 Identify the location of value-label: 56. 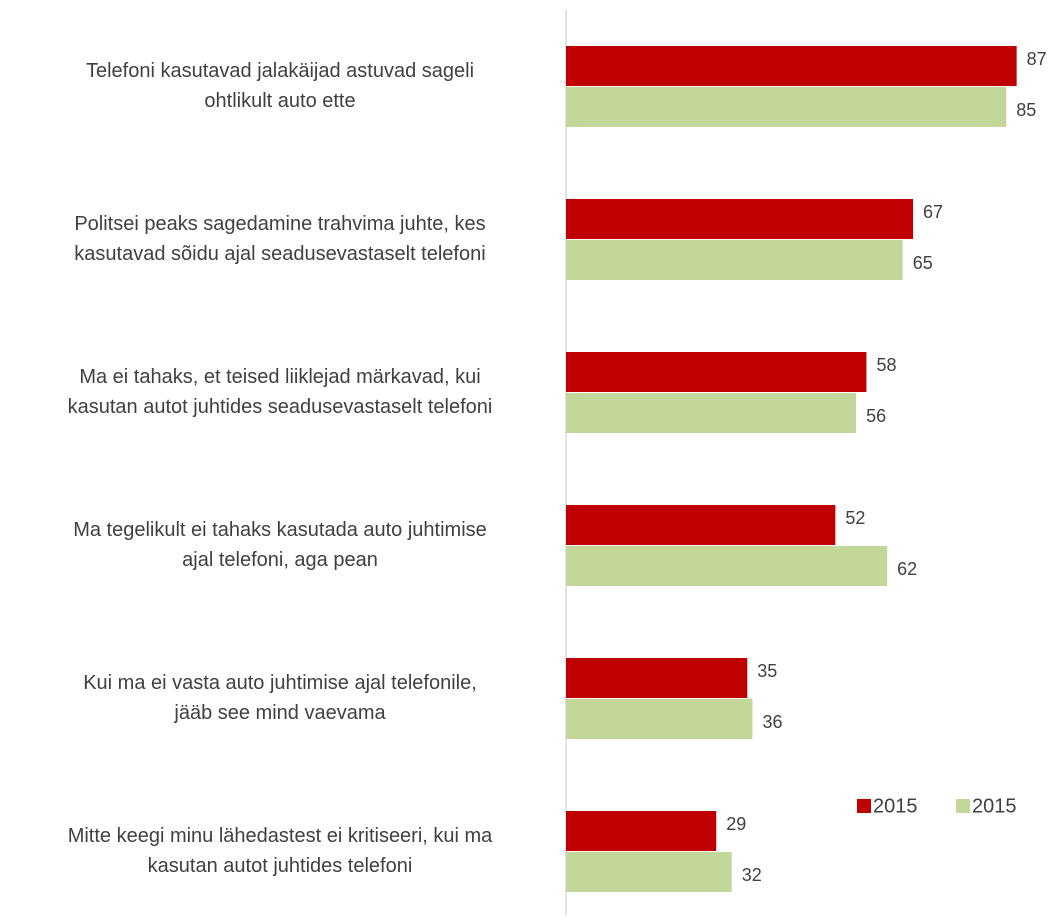
(876, 416).